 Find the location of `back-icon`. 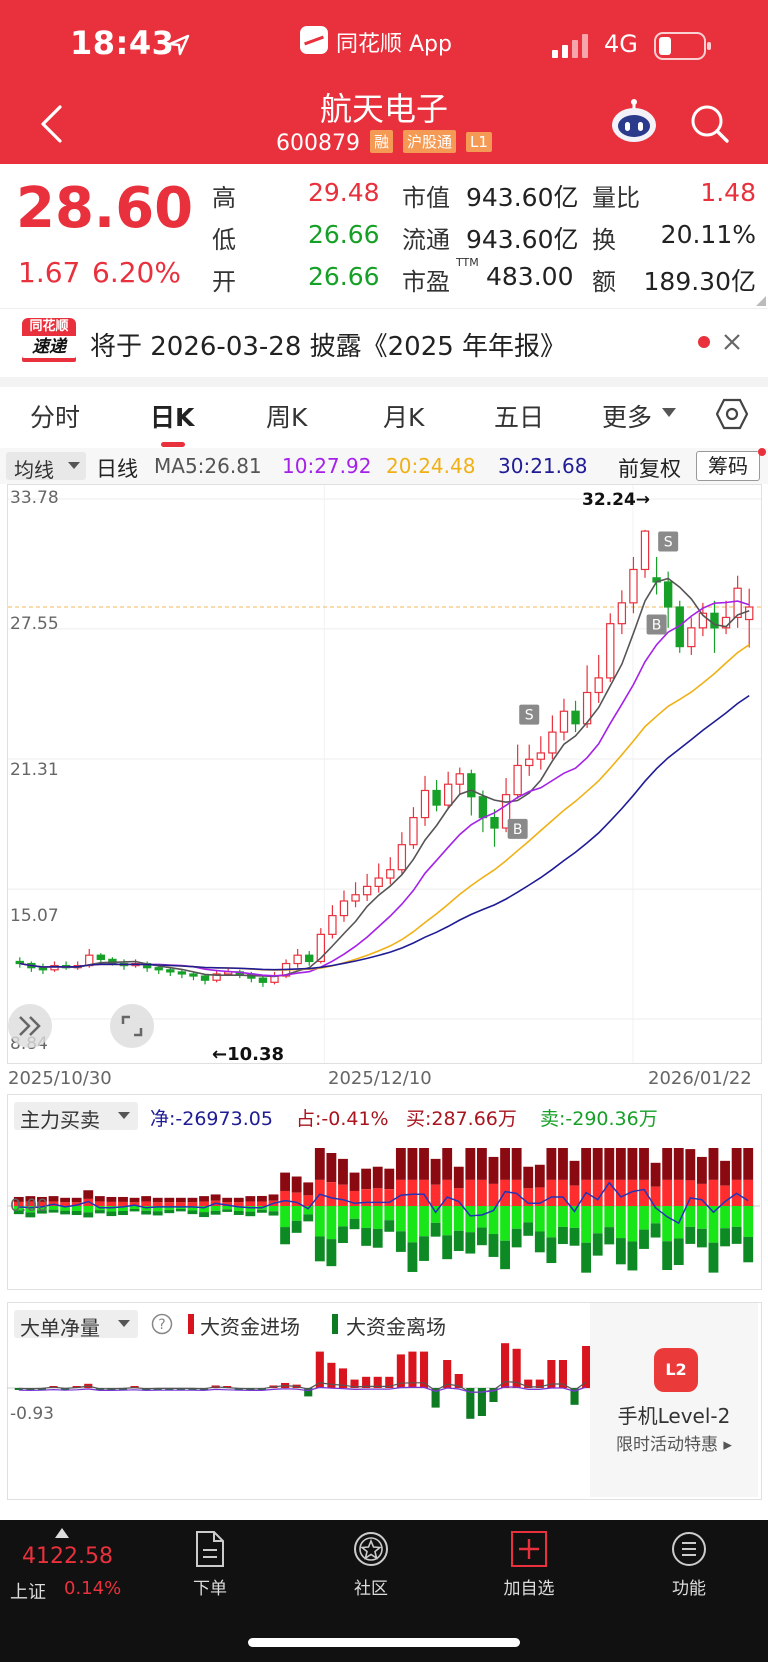

back-icon is located at coordinates (51, 124).